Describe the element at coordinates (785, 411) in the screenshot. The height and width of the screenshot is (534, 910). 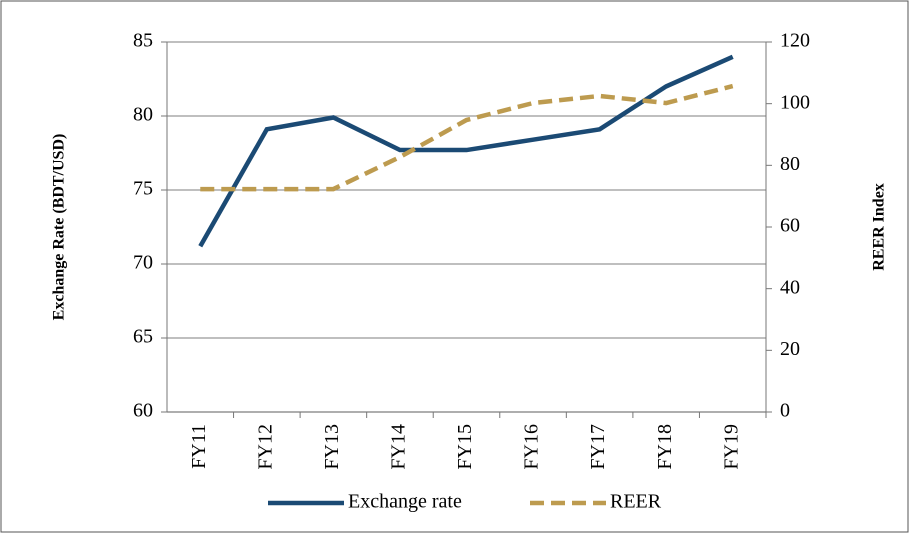
I see `y2-tick-label: 0` at that location.